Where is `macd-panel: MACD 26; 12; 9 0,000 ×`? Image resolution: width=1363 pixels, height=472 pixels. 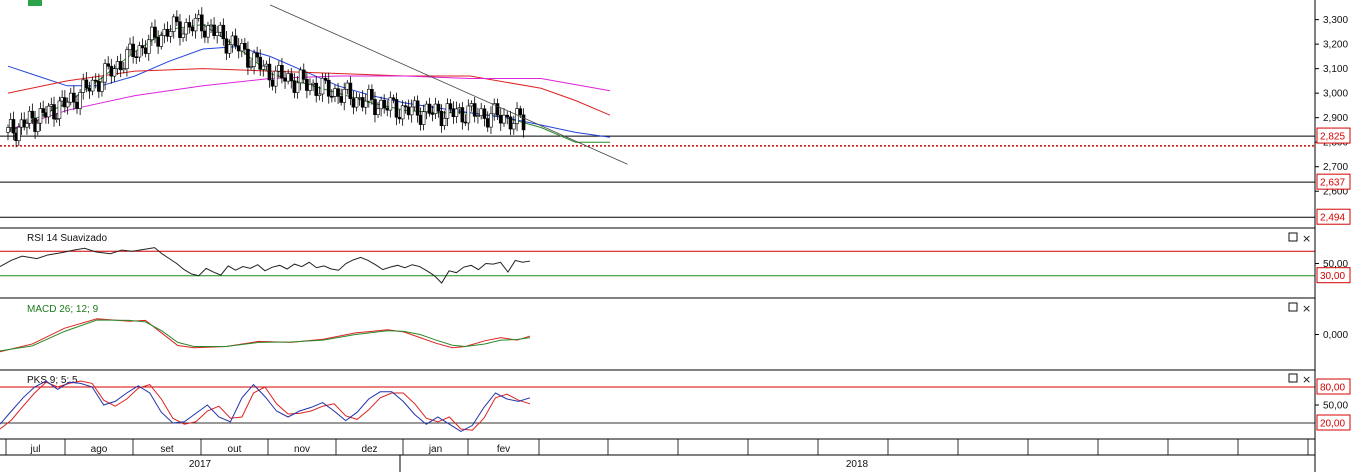
macd-panel: MACD 26; 12; 9 0,000 × is located at coordinates (674, 327).